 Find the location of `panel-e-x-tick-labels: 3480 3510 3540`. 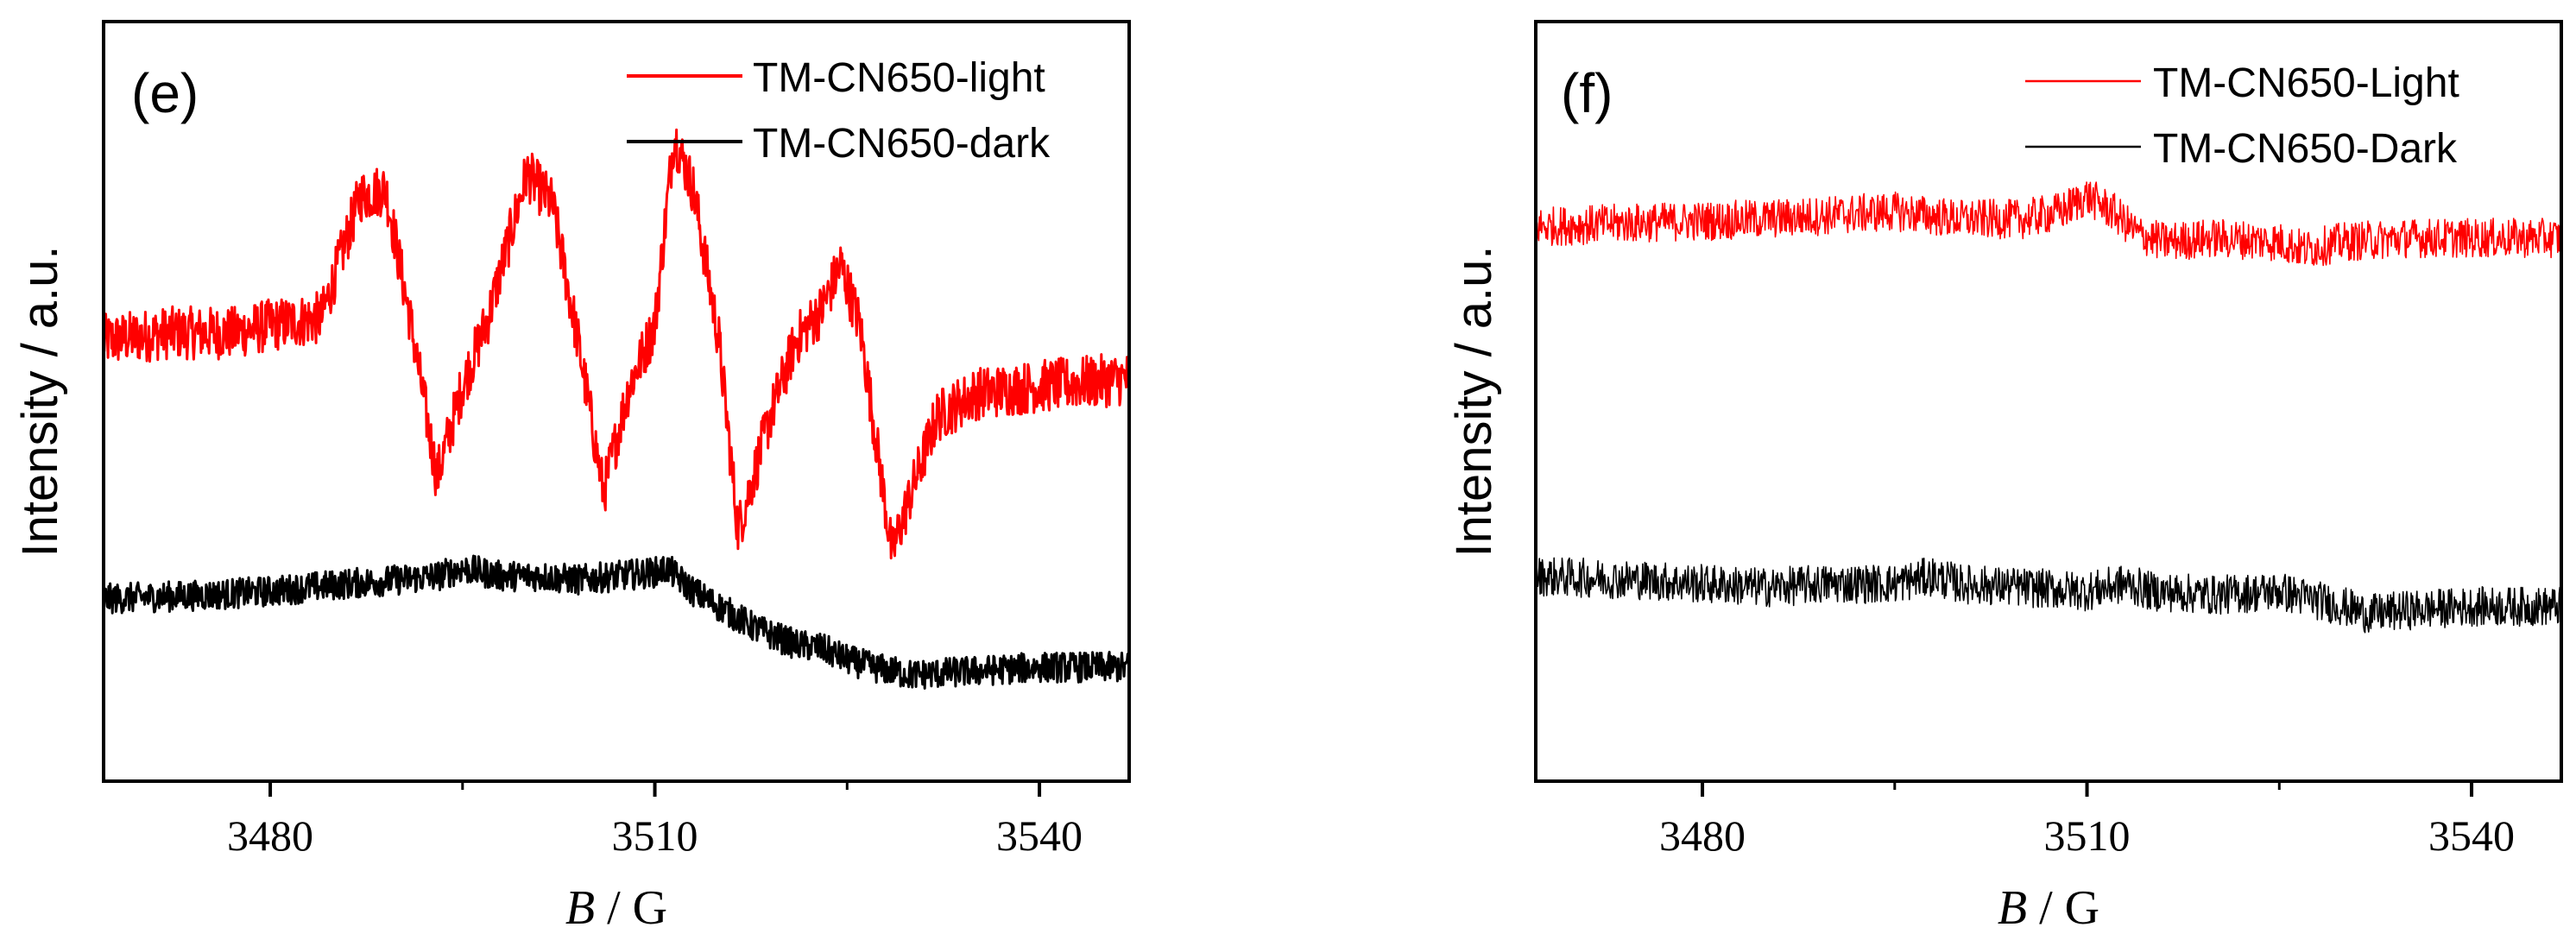

panel-e-x-tick-labels: 3480 3510 3540 is located at coordinates (655, 835).